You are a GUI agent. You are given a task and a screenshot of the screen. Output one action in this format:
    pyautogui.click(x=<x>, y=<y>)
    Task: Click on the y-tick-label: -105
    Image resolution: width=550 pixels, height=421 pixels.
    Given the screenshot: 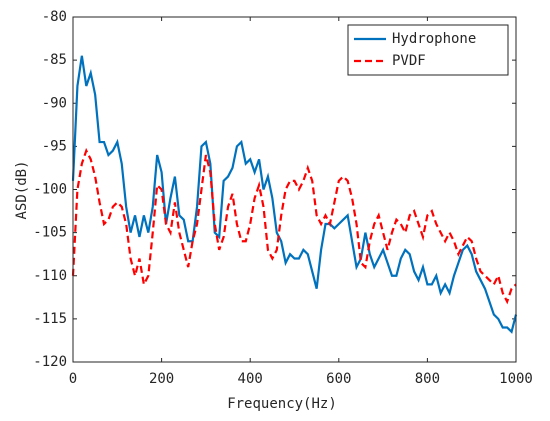 What is the action you would take?
    pyautogui.click(x=50, y=233)
    